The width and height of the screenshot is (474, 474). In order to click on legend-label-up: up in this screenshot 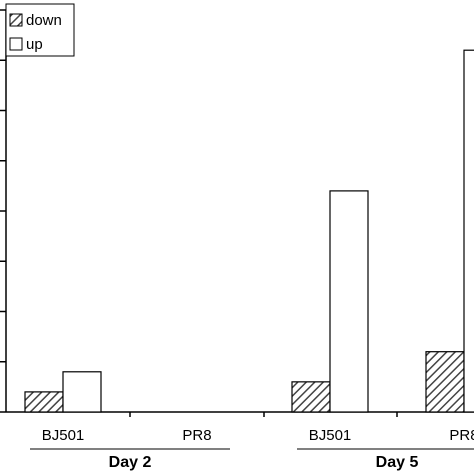, I will do `click(34, 44)`.